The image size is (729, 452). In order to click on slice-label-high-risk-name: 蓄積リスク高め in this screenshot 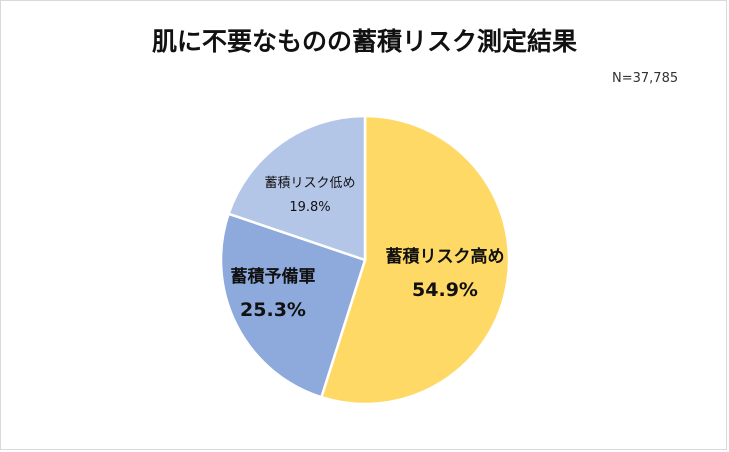, I will do `click(445, 257)`.